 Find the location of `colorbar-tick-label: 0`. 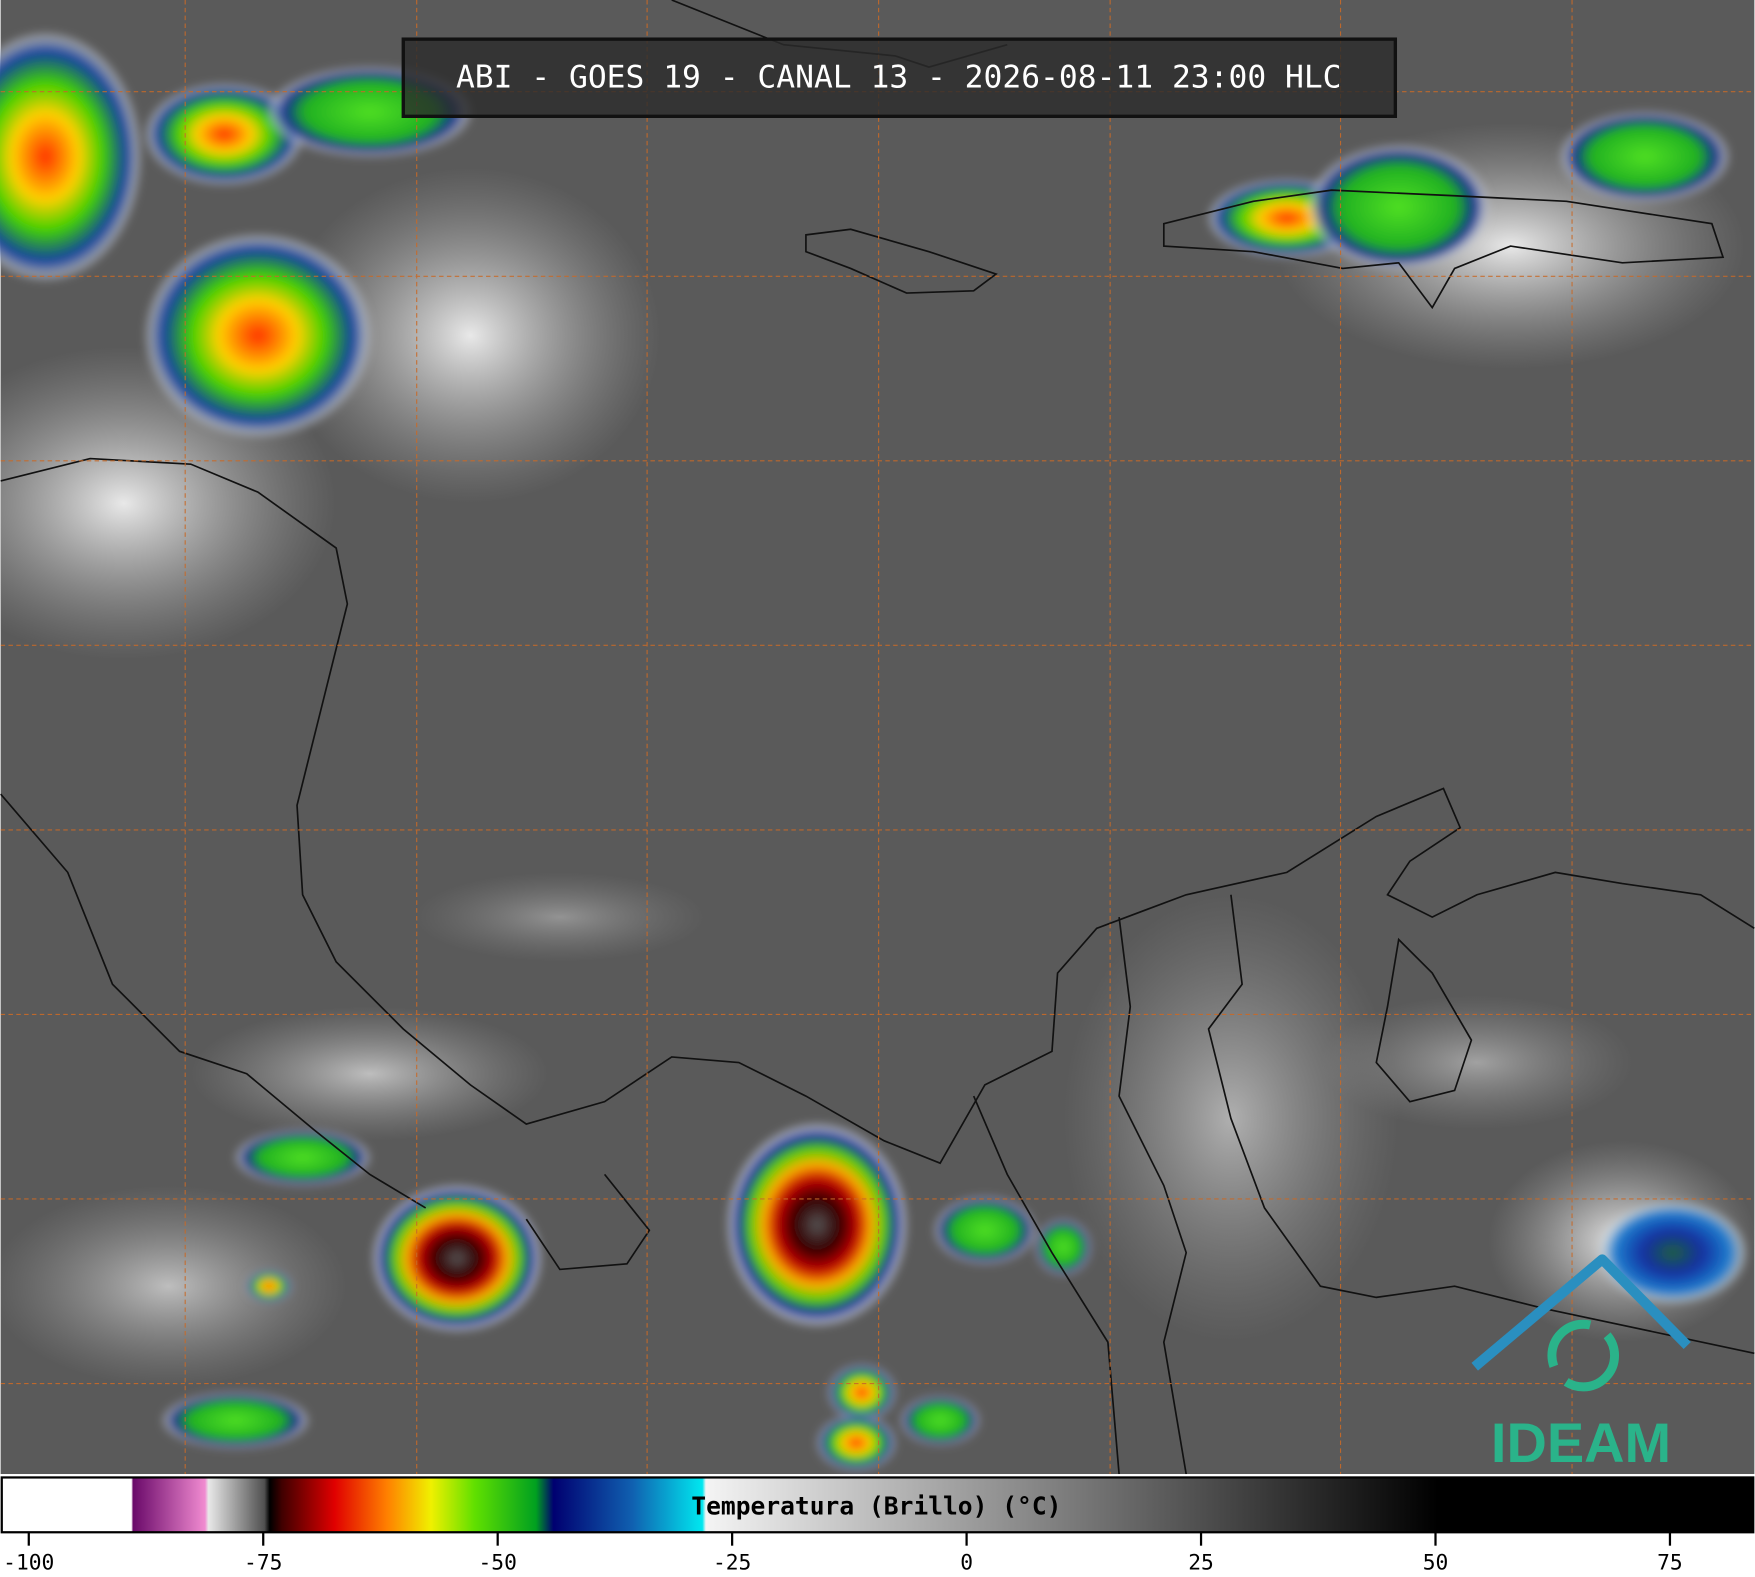

colorbar-tick-label: 0 is located at coordinates (966, 1563).